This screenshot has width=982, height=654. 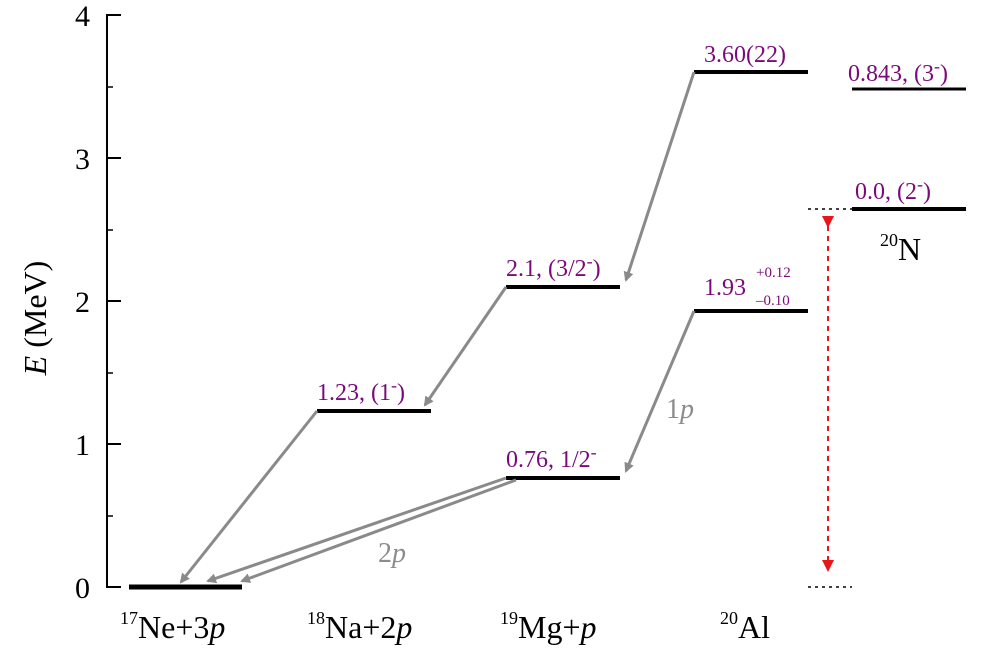 What do you see at coordinates (172, 626) in the screenshot?
I see `category-label-ne17: 17Ne+3p` at bounding box center [172, 626].